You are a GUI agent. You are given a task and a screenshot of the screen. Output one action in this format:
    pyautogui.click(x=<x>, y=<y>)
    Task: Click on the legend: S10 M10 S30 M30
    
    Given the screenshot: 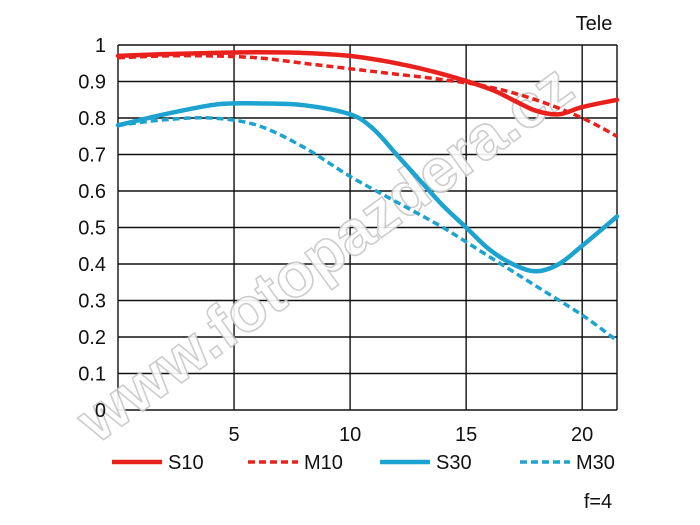 What is the action you would take?
    pyautogui.click(x=363, y=463)
    